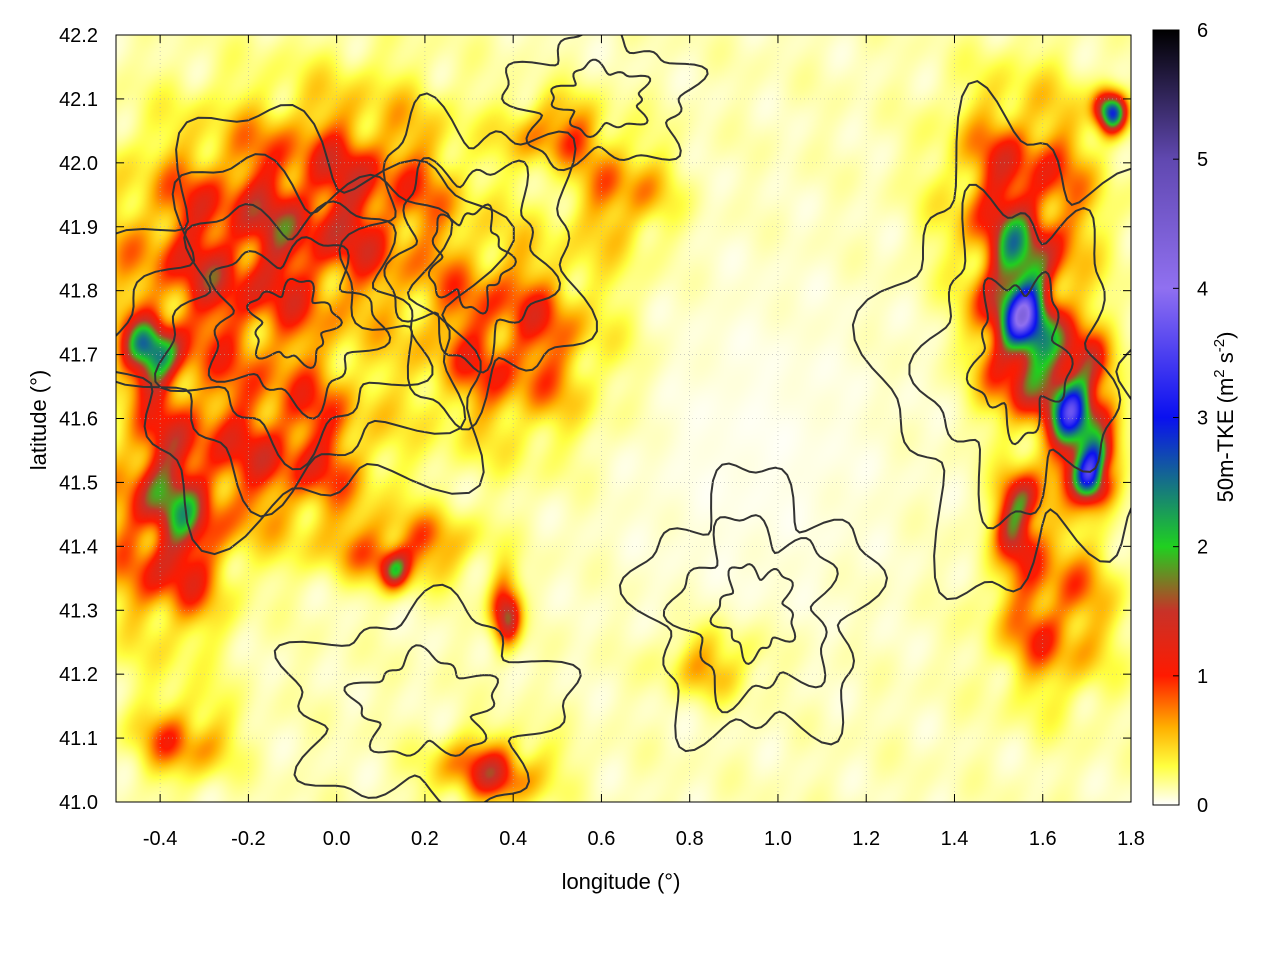 The width and height of the screenshot is (1280, 960). Describe the element at coordinates (160, 839) in the screenshot. I see `x-tick-label: -0.4` at that location.